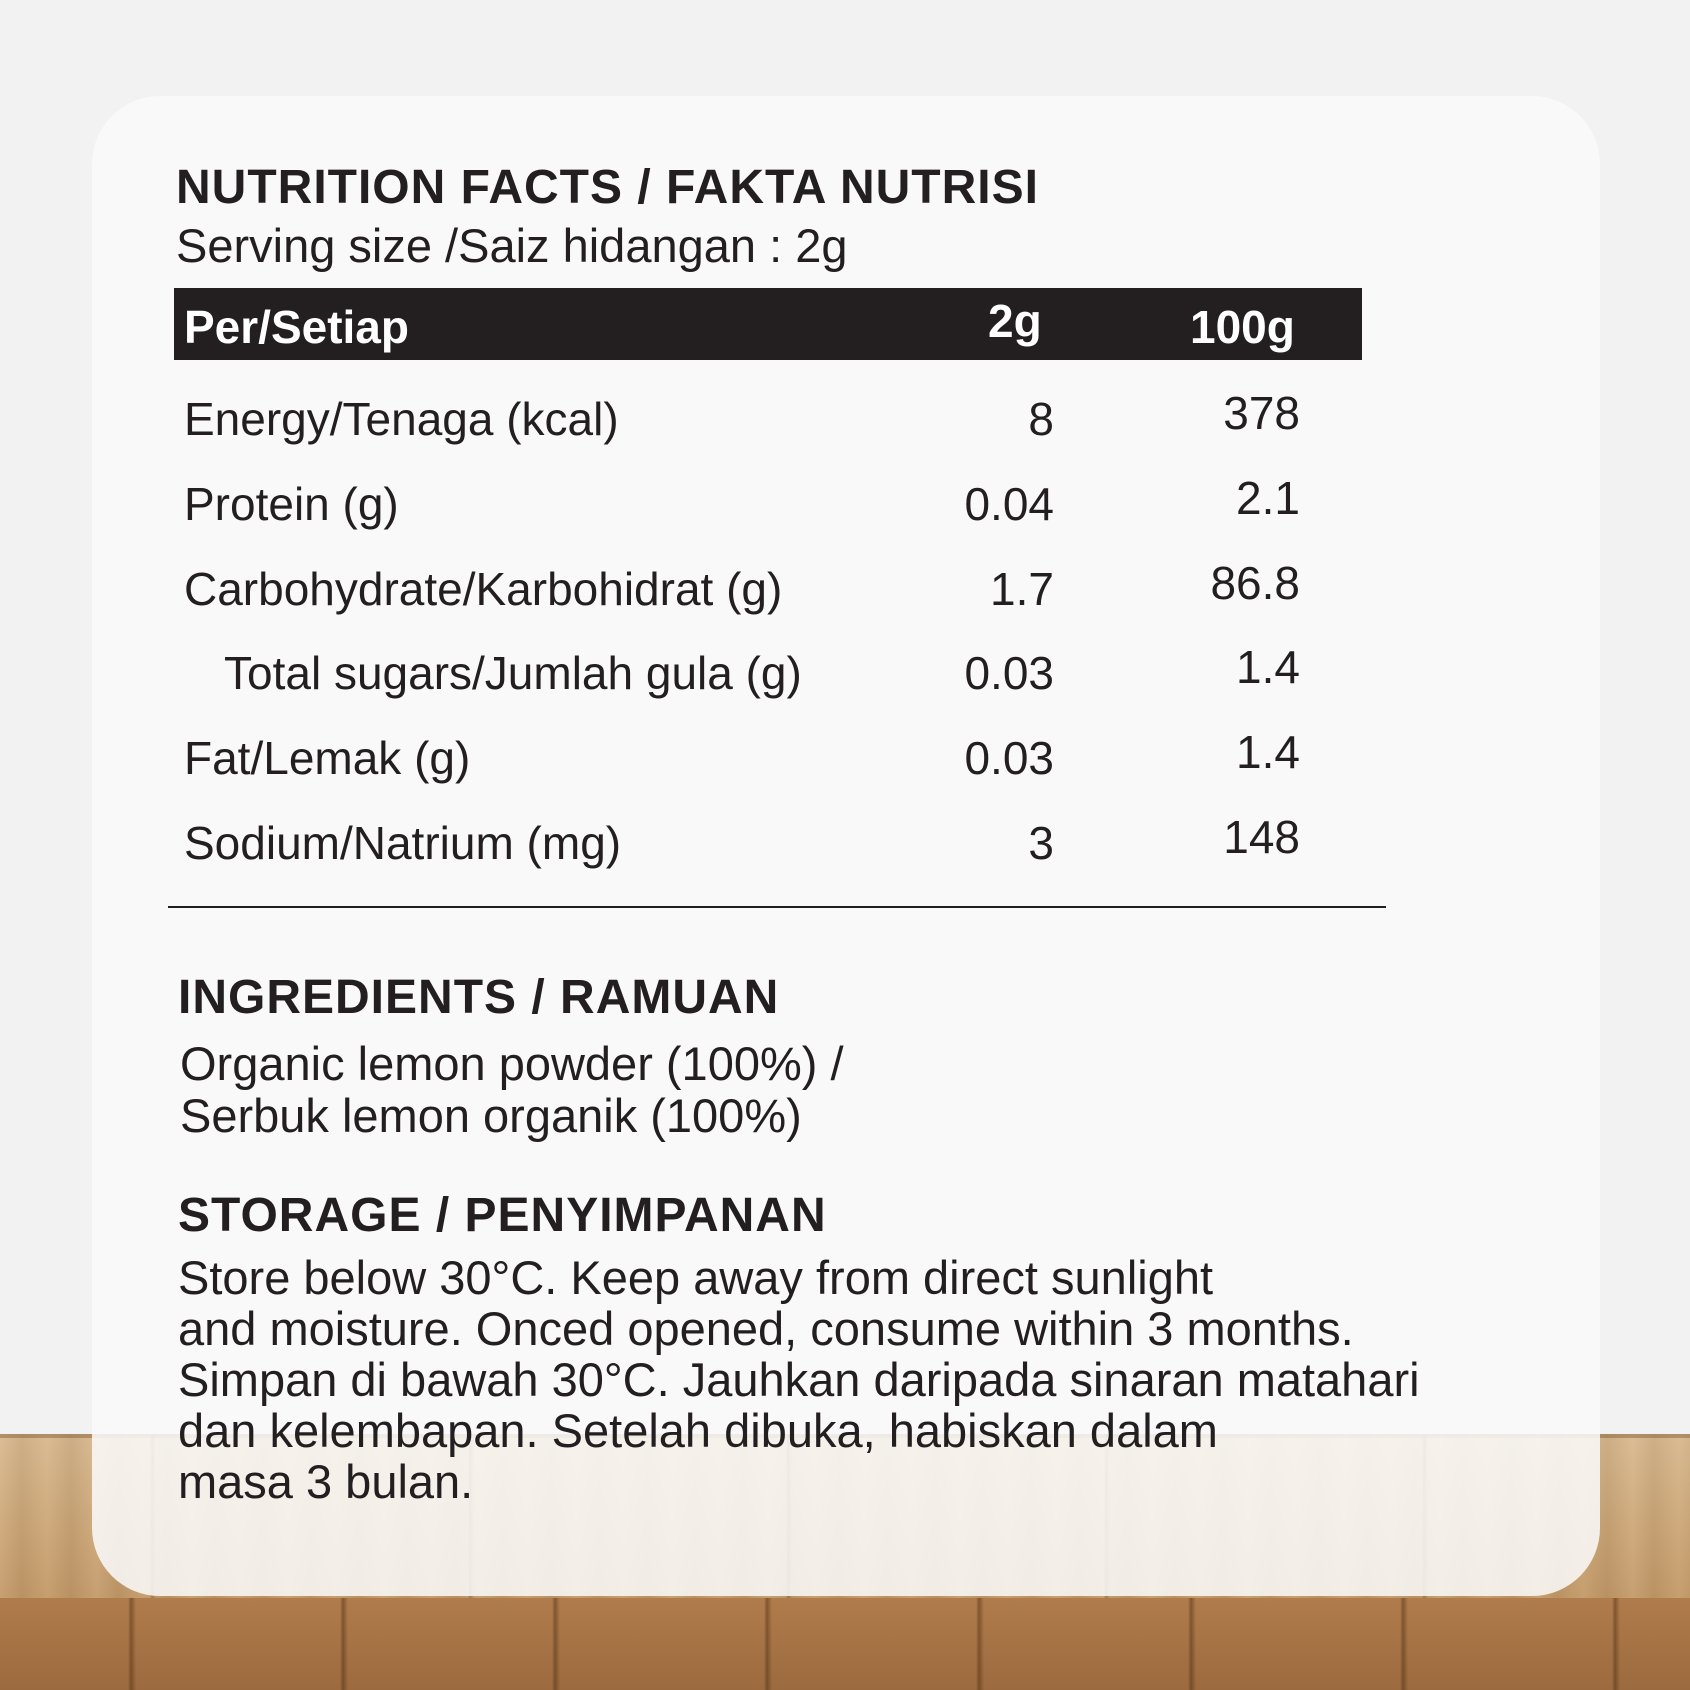 The height and width of the screenshot is (1690, 1690). What do you see at coordinates (403, 843) in the screenshot?
I see `row-label: Sodium/Natrium (mg)` at bounding box center [403, 843].